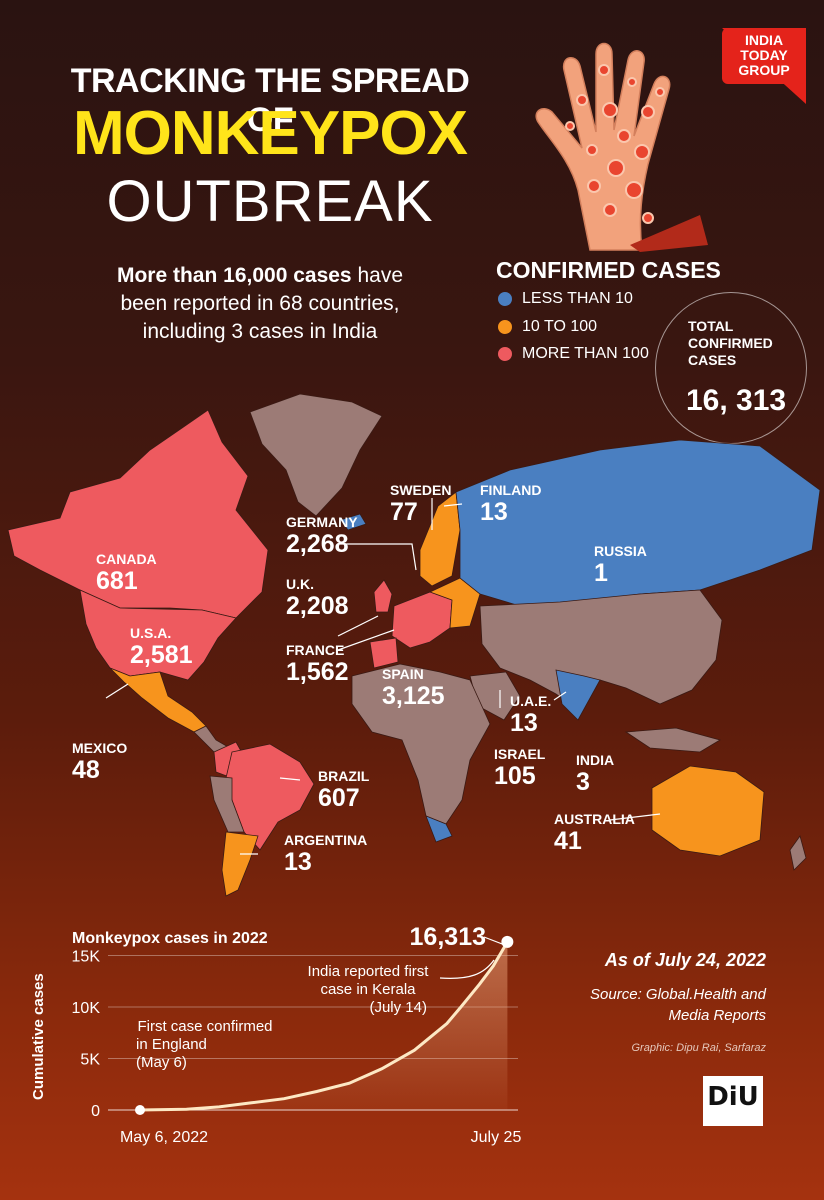  What do you see at coordinates (270, 201) in the screenshot?
I see `headline-line3: OUTBREAK` at bounding box center [270, 201].